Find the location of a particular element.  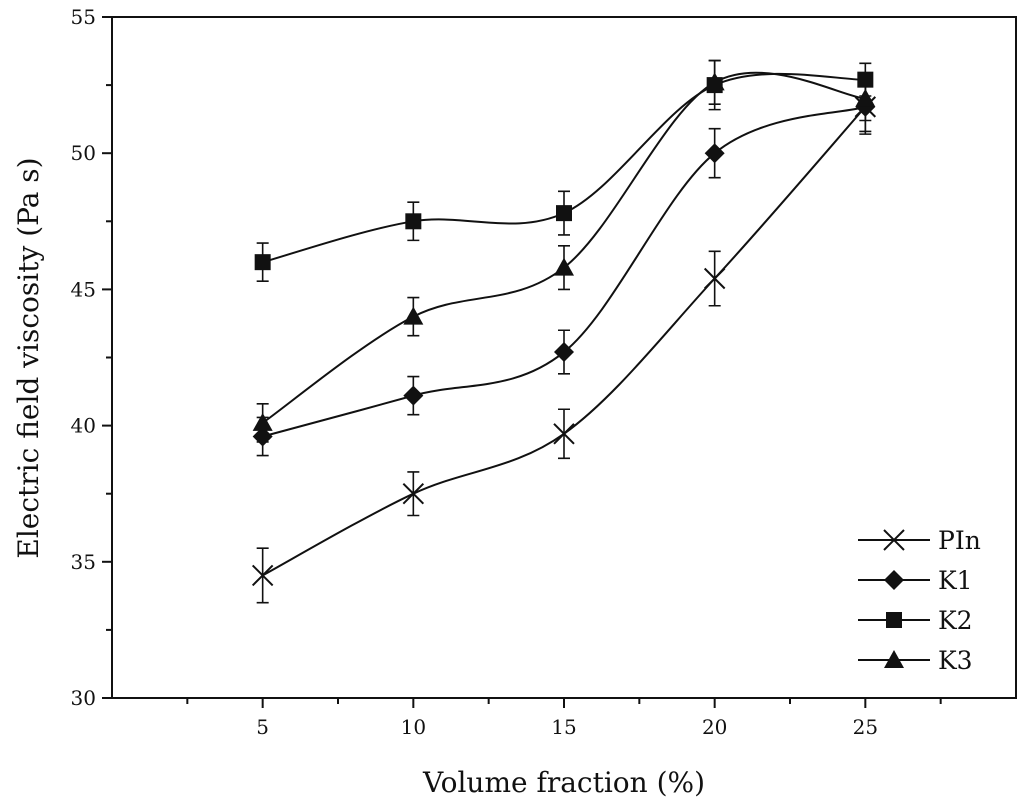

x-tick-label: 10 is located at coordinates (413, 727).